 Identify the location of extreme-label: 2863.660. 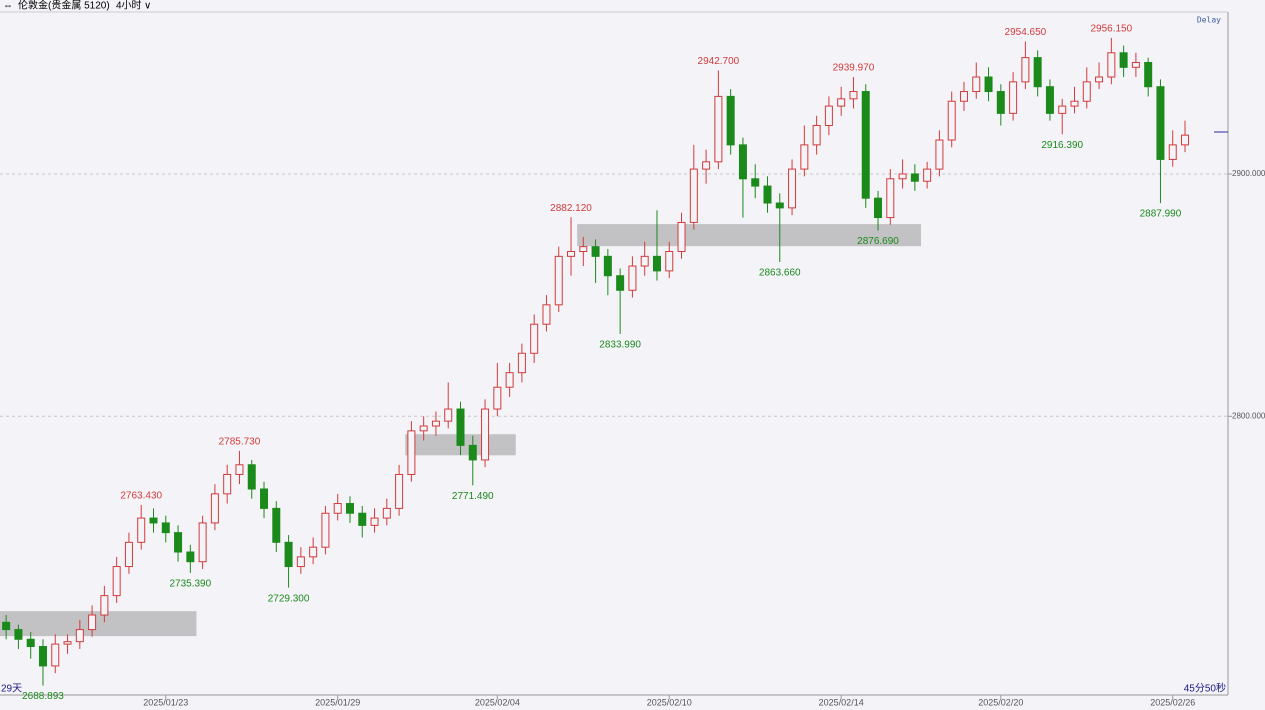
(780, 273).